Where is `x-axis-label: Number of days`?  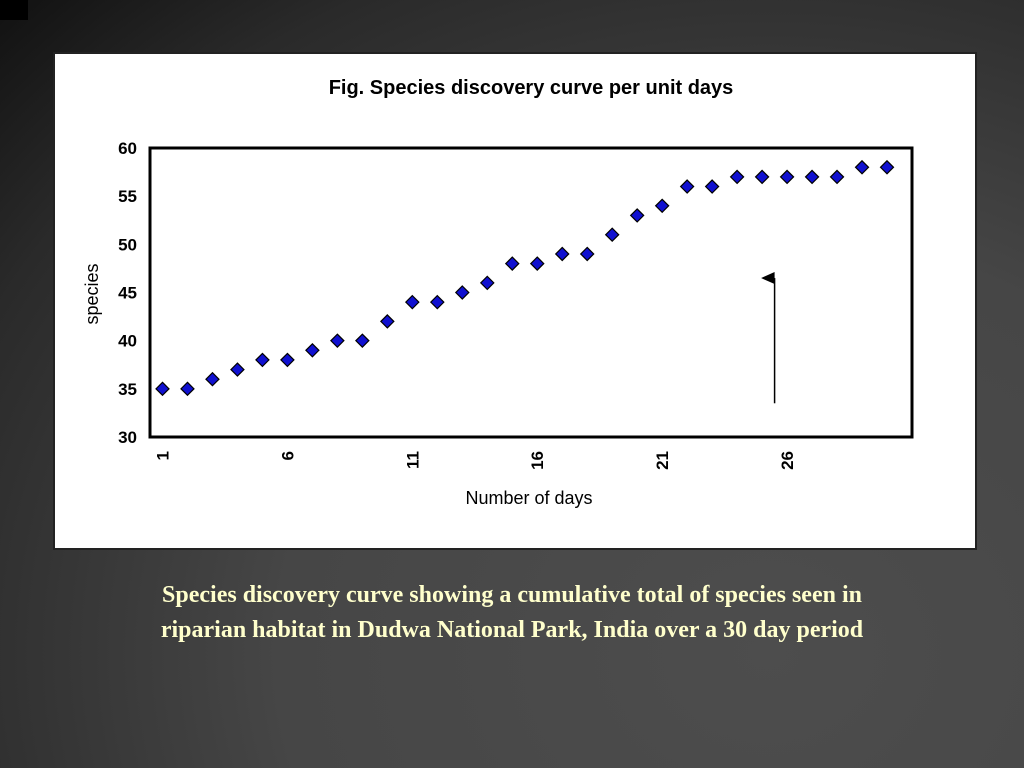 x-axis-label: Number of days is located at coordinates (528, 498).